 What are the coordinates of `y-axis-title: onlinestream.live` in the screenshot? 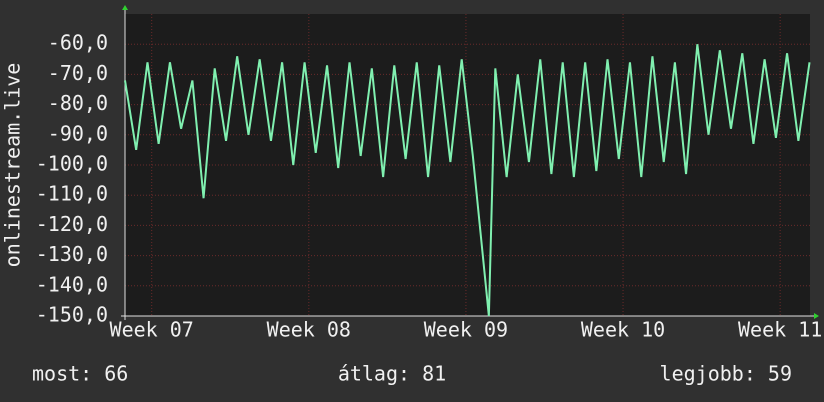 It's located at (13, 165).